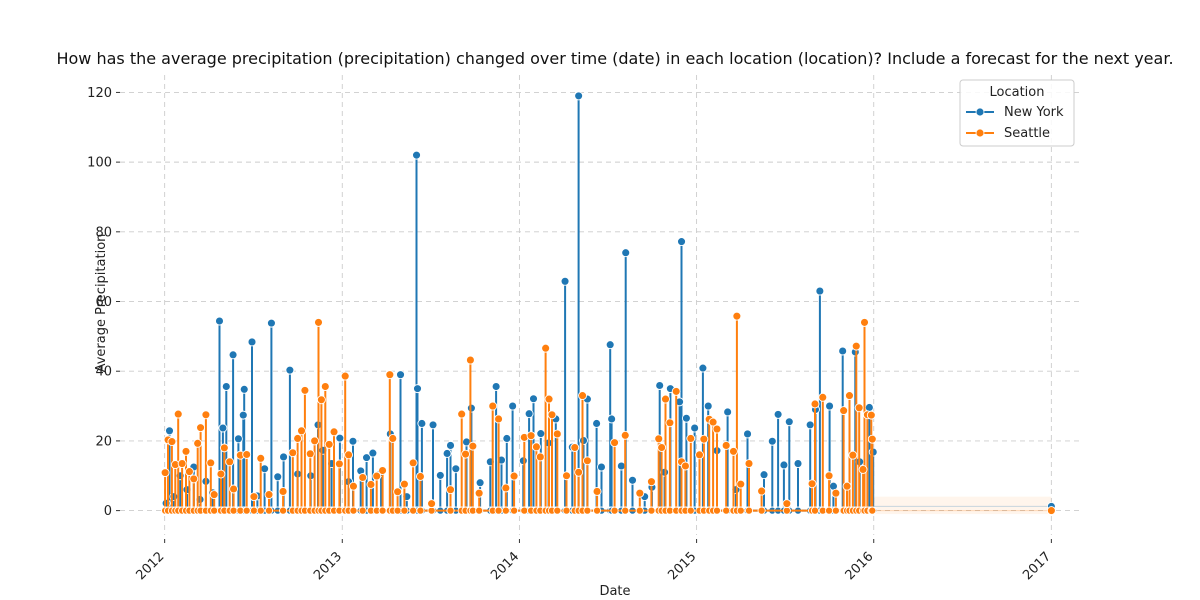 The height and width of the screenshot is (600, 1200). What do you see at coordinates (614, 591) in the screenshot?
I see `x-axis-title: Date` at bounding box center [614, 591].